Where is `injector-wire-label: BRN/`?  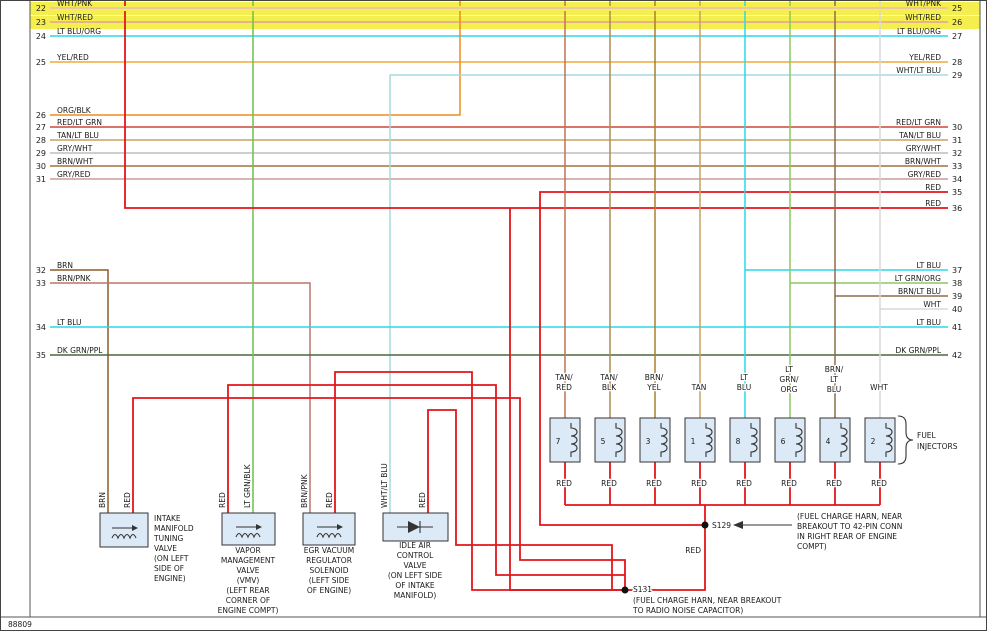
injector-wire-label: BRN/ is located at coordinates (834, 369).